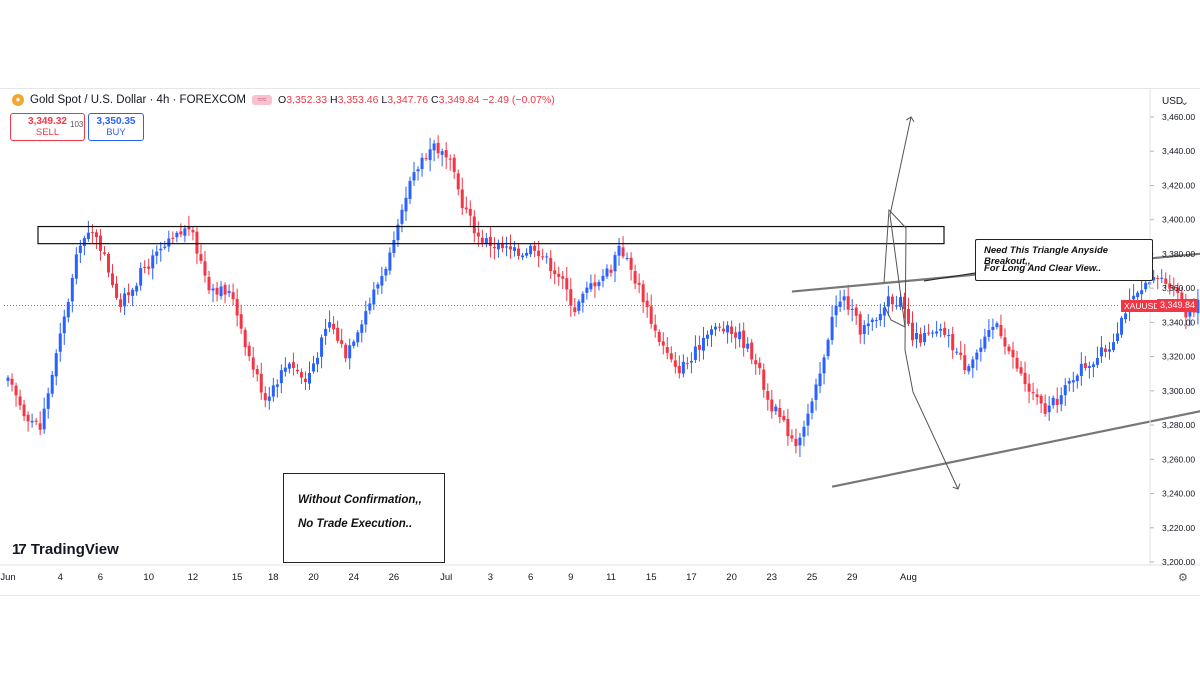  I want to click on y-tick-label: 3,380.00, so click(1178, 254).